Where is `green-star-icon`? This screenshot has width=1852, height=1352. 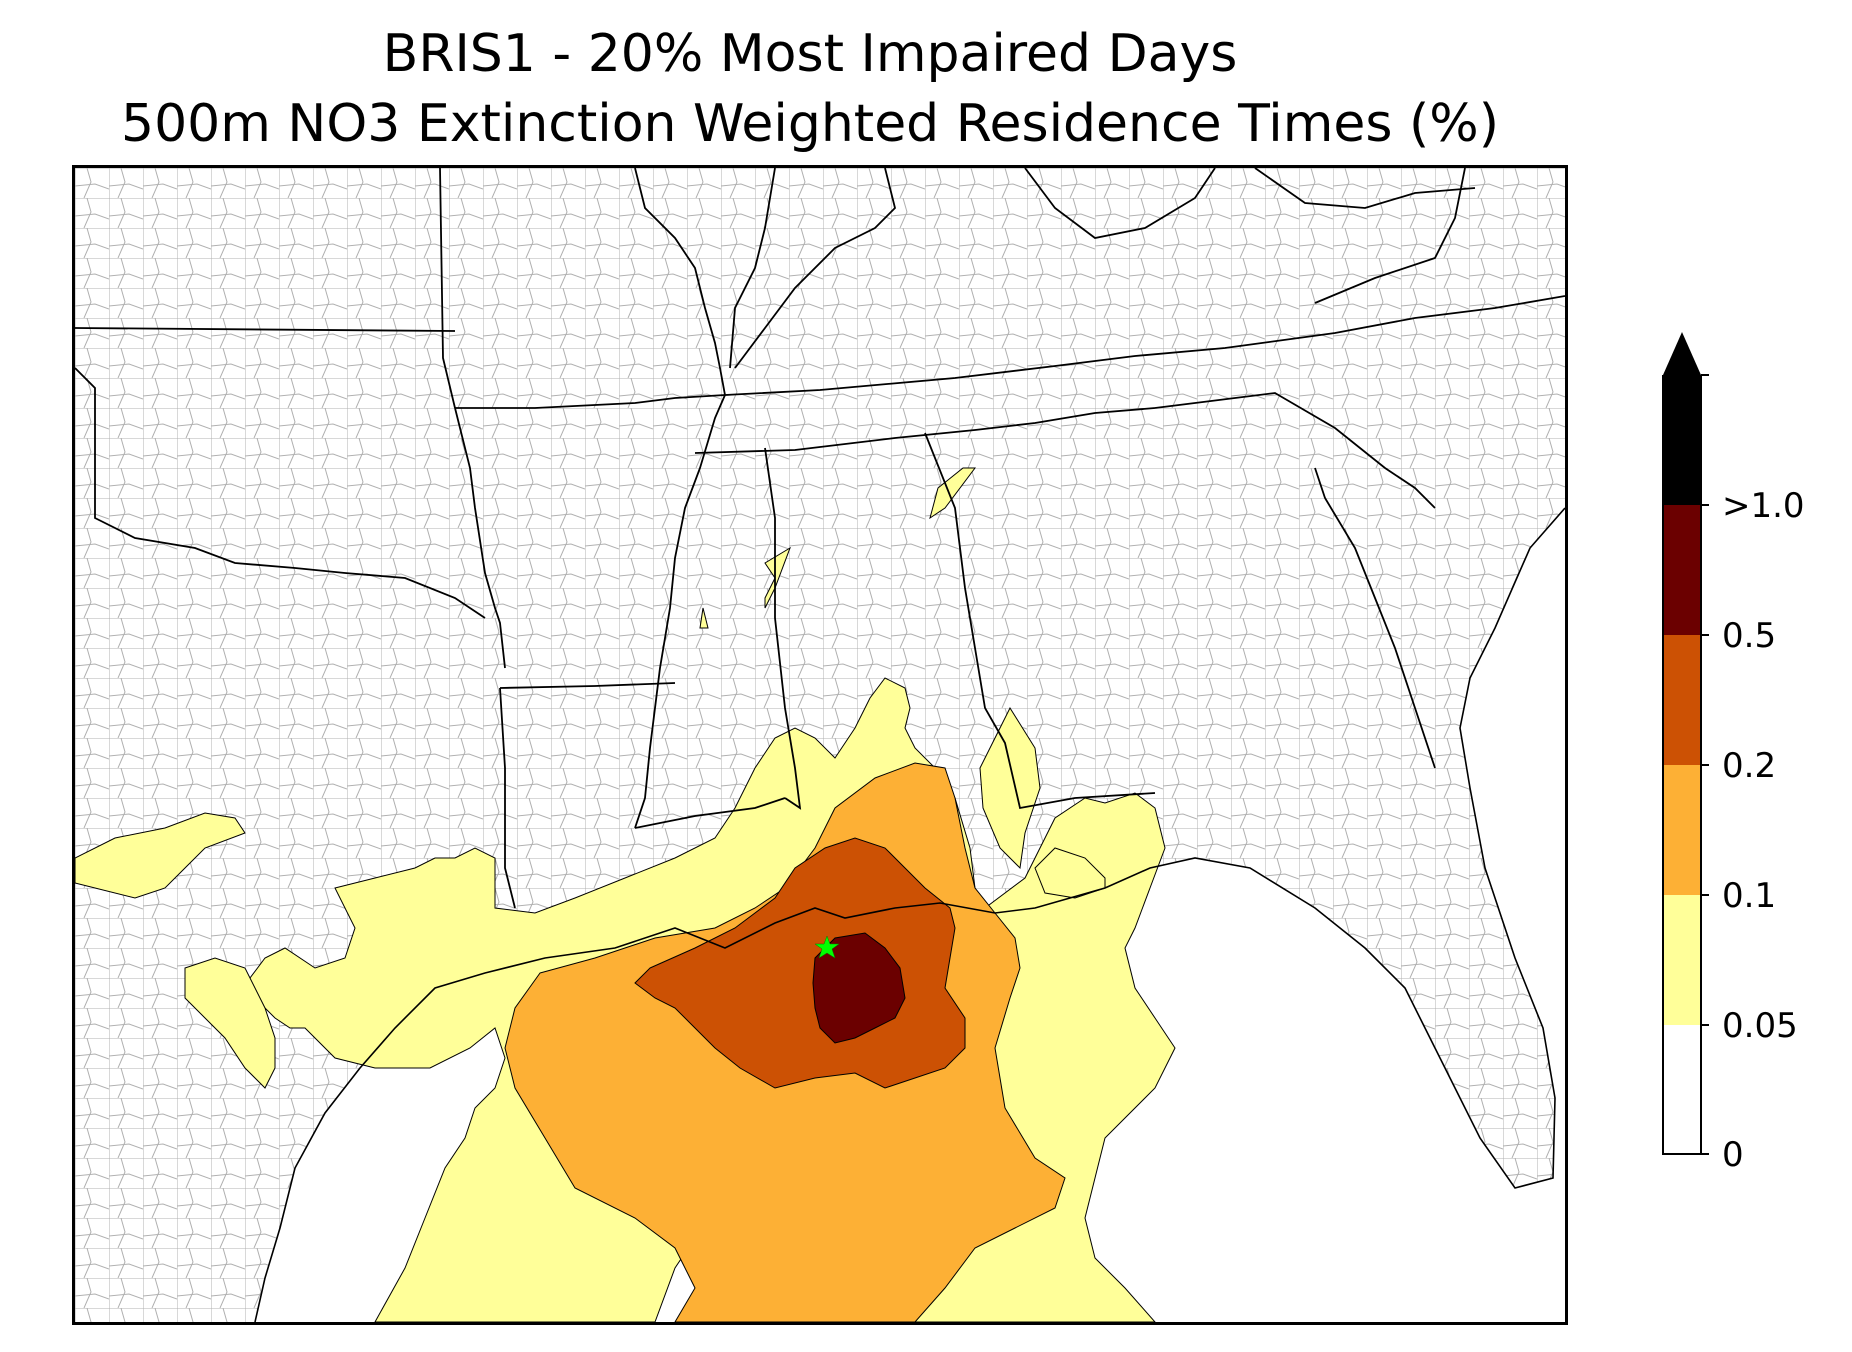 green-star-icon is located at coordinates (827, 947).